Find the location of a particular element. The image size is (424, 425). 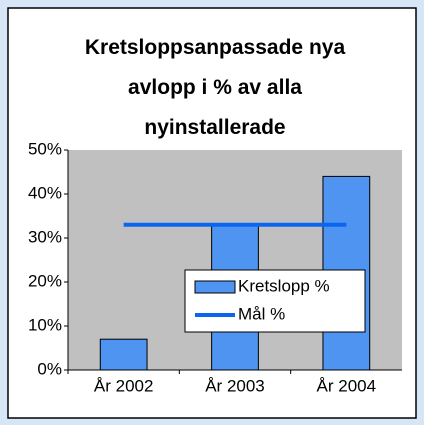

y-tick-label: 40% is located at coordinates (45, 192).